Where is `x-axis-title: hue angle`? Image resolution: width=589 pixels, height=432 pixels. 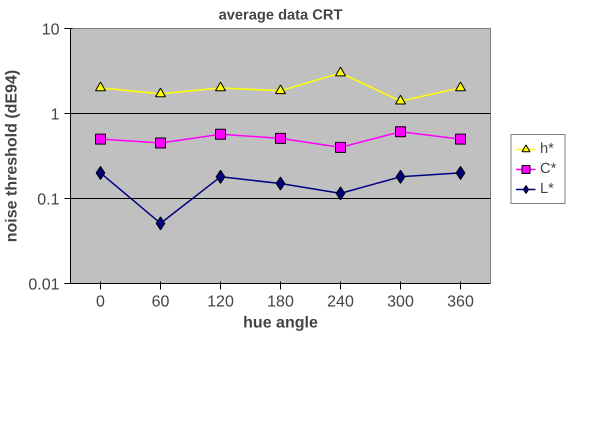
x-axis-title: hue angle is located at coordinates (280, 323).